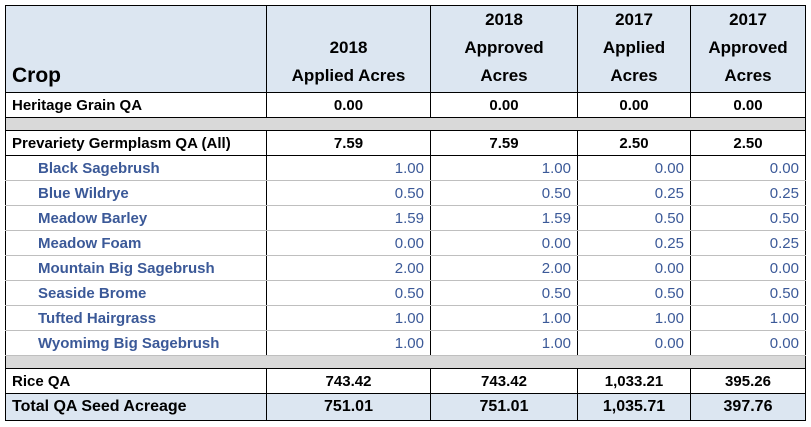  I want to click on item-row: Meadow Foam 0.00 0.00 0.25 0.25, so click(405, 243).